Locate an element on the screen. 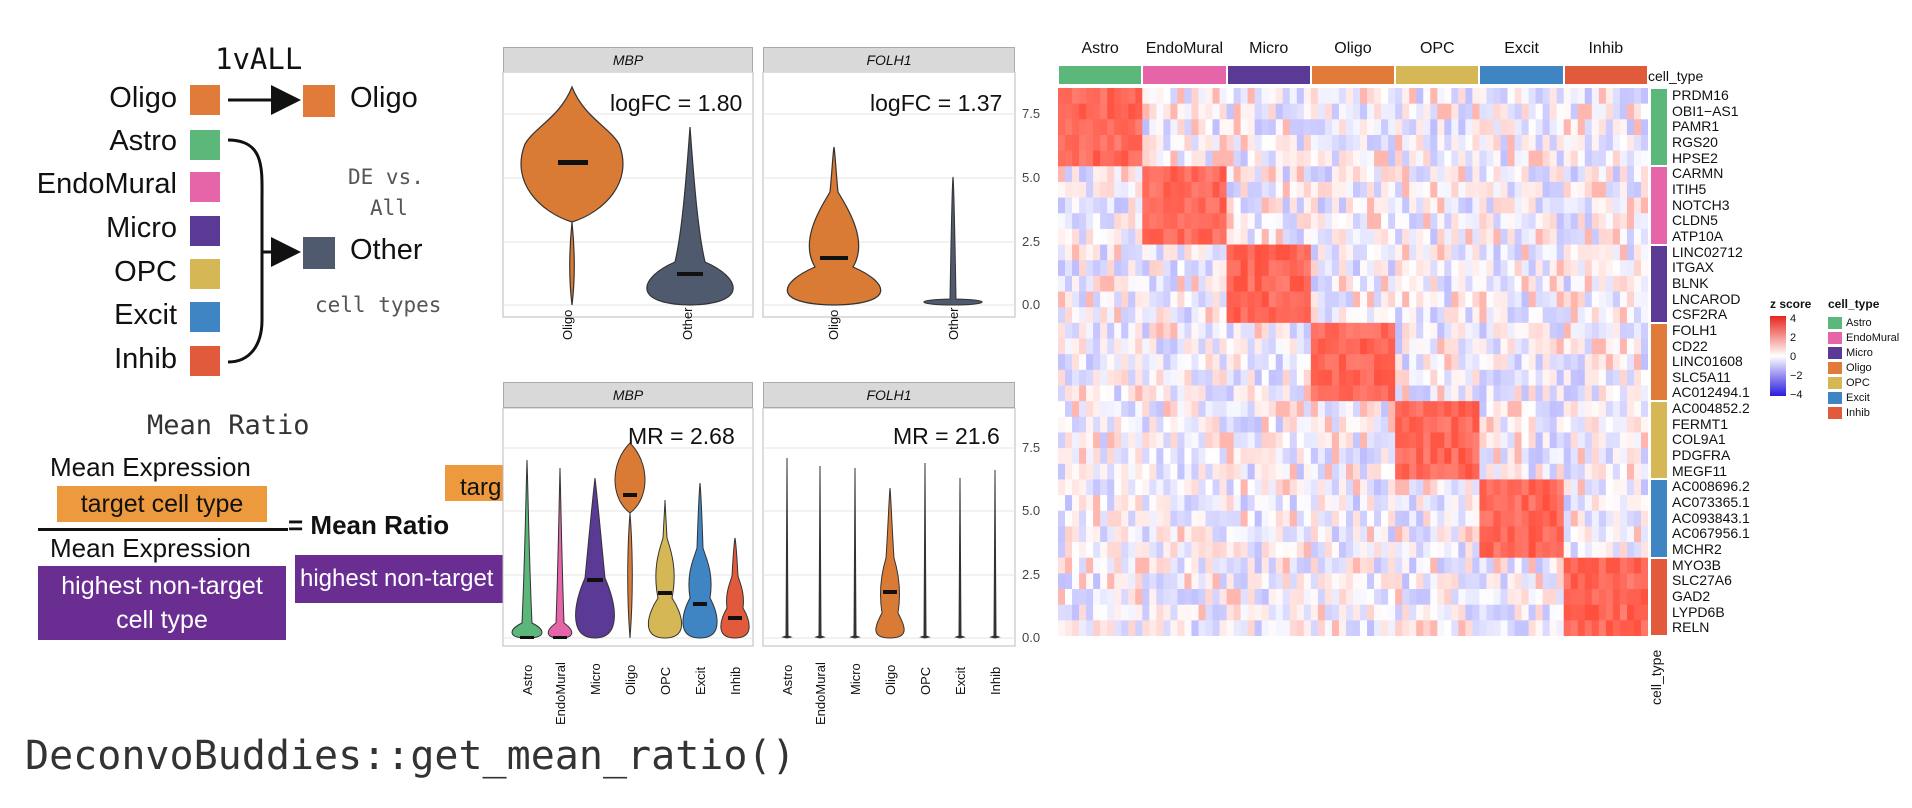 The width and height of the screenshot is (1912, 808). xlab-b2-inhib: Inhib is located at coordinates (995, 680).